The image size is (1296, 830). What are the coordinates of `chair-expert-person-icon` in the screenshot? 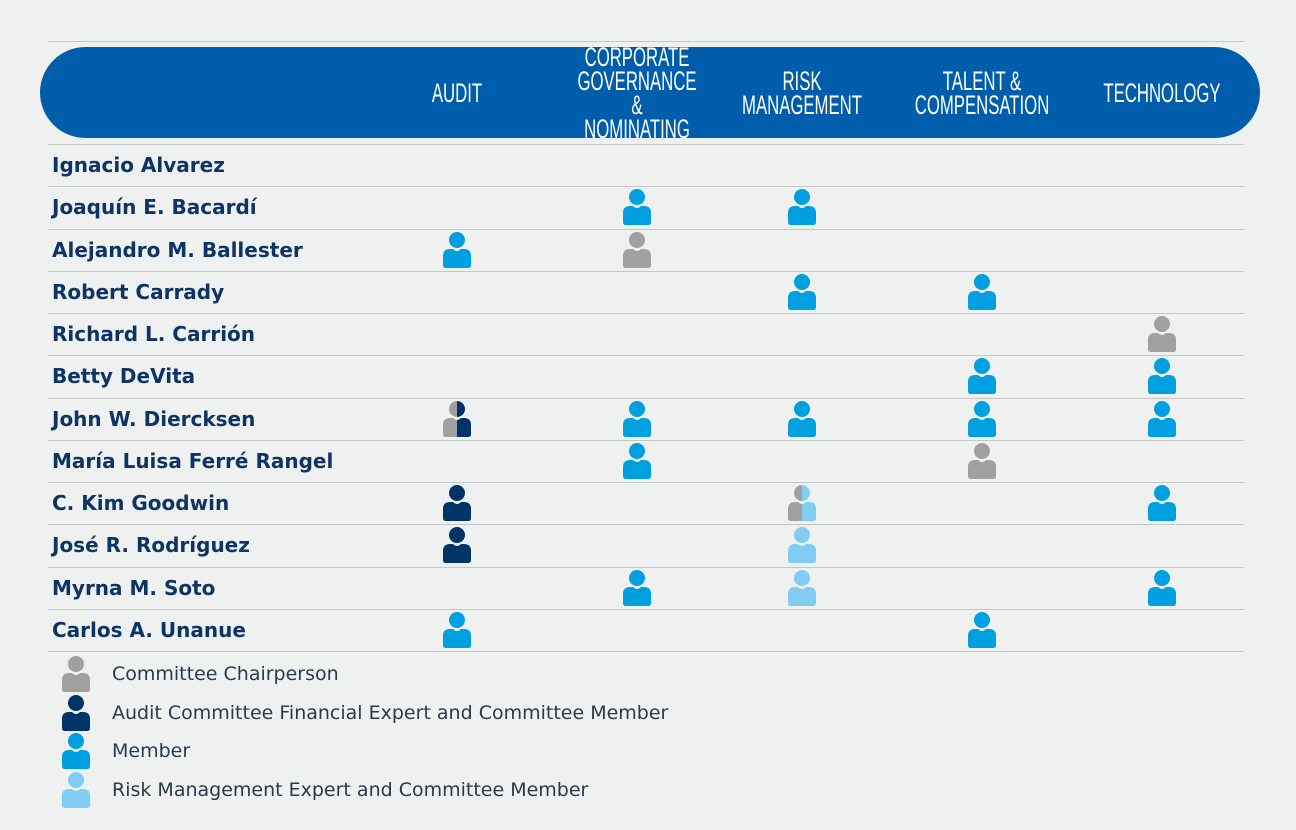 It's located at (457, 418).